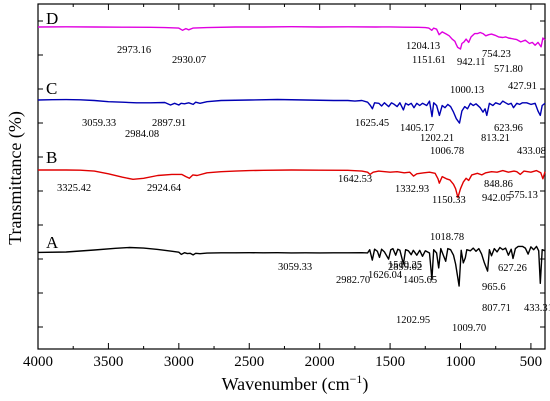 The image size is (550, 401). Describe the element at coordinates (385, 275) in the screenshot. I see `peak-label-a: 1626.04` at that location.